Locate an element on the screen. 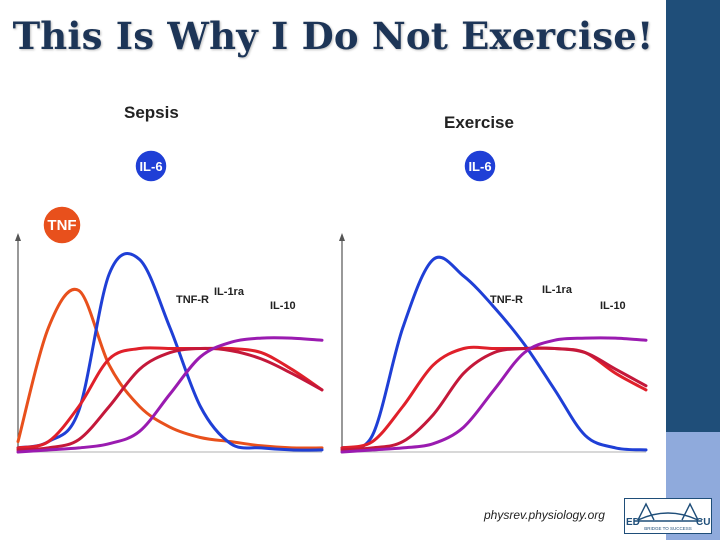 The image size is (720, 540). chart-title: Sepsis is located at coordinates (151, 112).